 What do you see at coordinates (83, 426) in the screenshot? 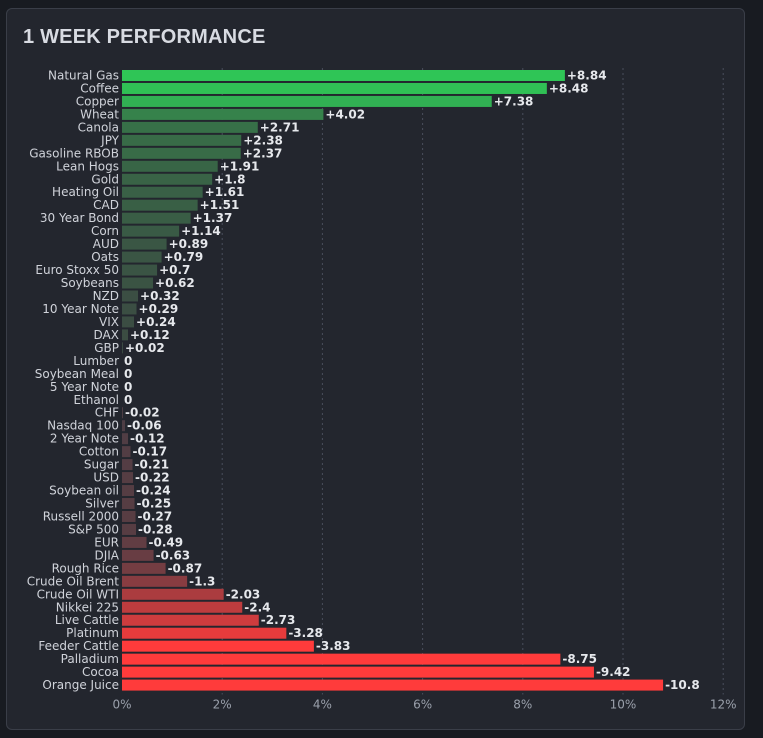
I see `category-label: Nasdaq 100` at bounding box center [83, 426].